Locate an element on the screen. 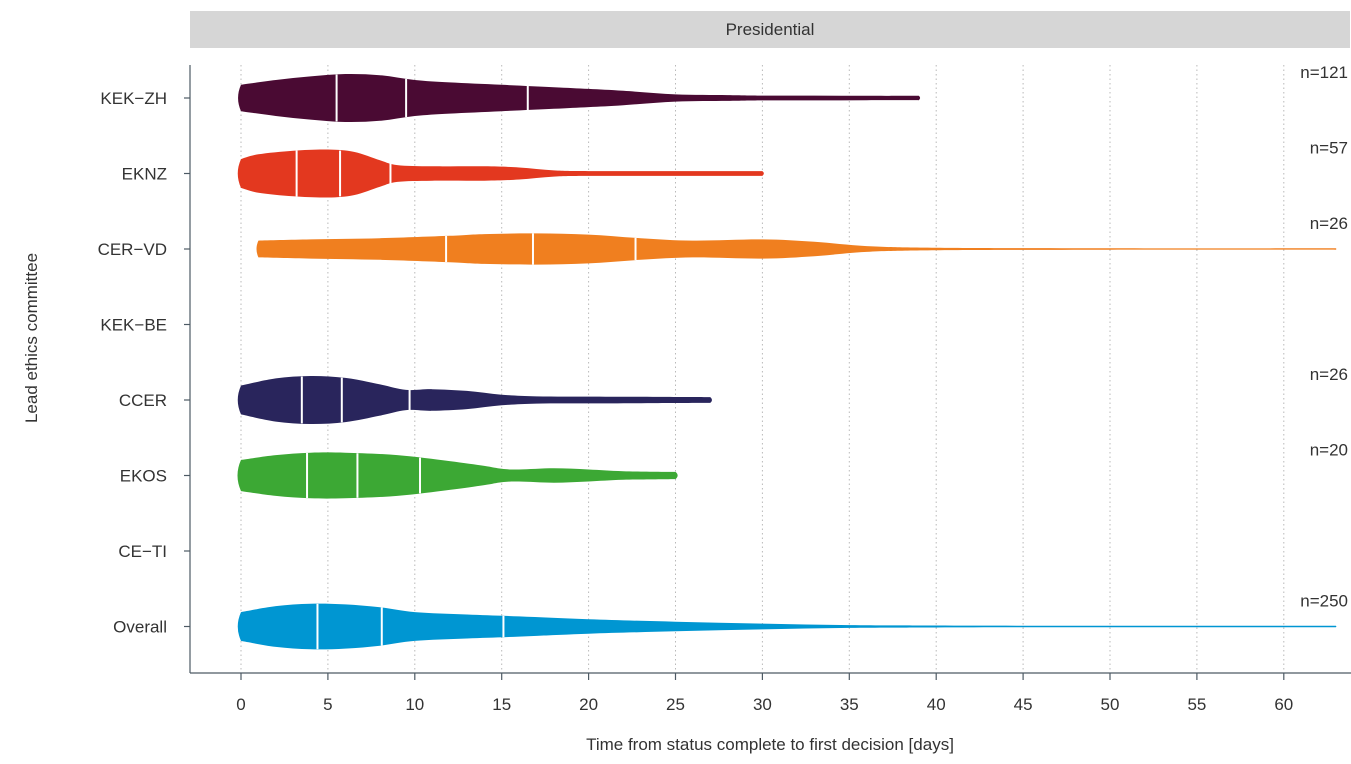 This screenshot has width=1351, height=764. category-label: CCER is located at coordinates (143, 400).